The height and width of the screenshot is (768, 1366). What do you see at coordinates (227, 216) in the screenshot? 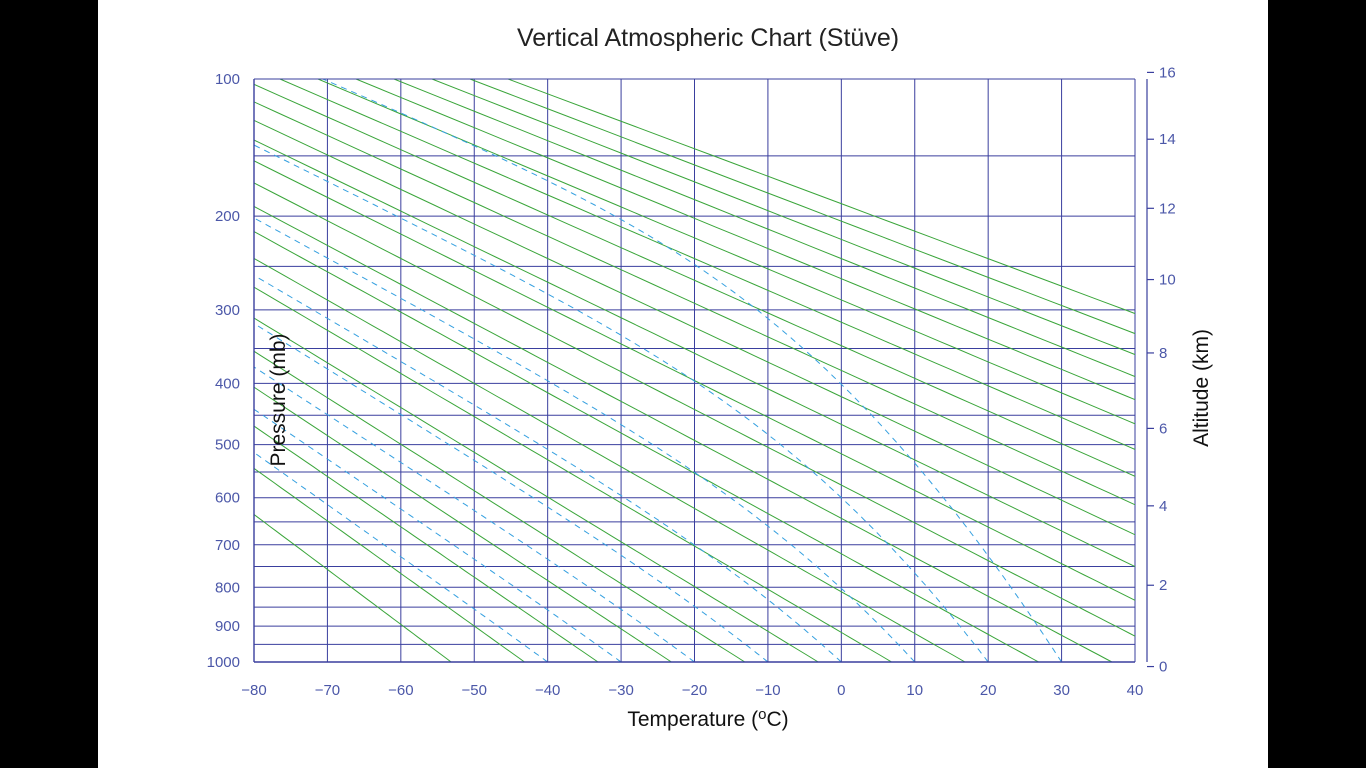
I see `y-tick-label: 200` at bounding box center [227, 216].